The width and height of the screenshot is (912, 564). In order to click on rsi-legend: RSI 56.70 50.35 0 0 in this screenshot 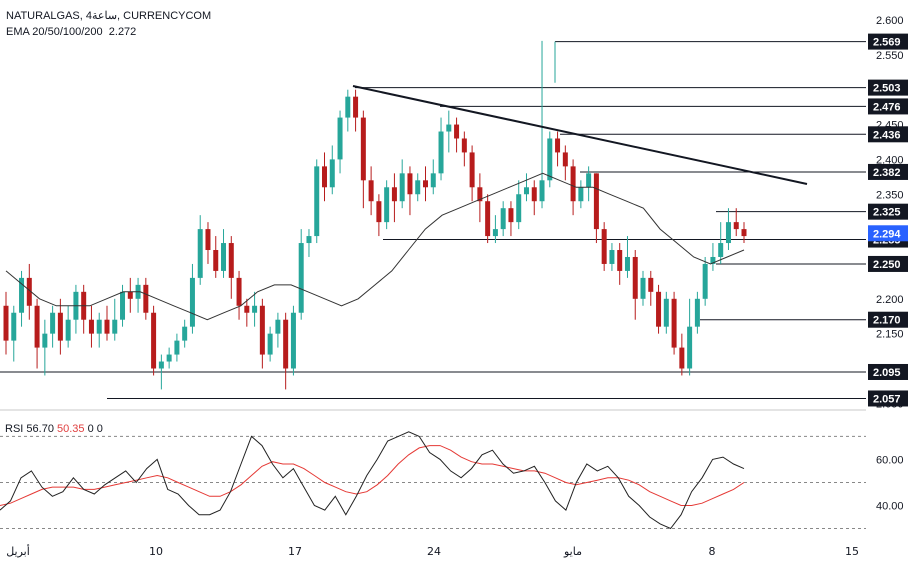, I will do `click(54, 429)`.